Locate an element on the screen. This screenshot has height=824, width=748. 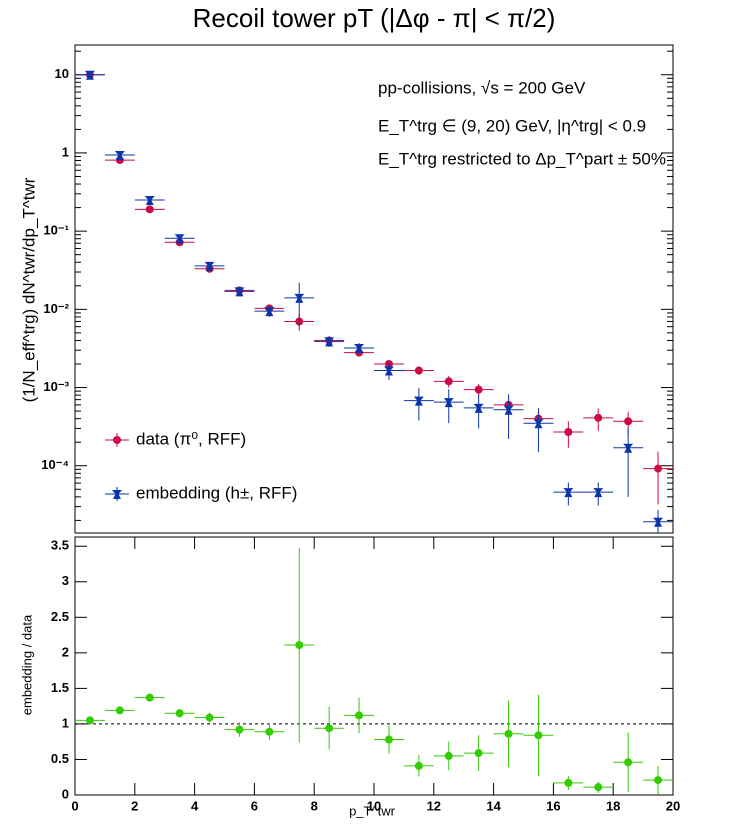
y-tick-label: 10⁻⁴ is located at coordinates (55, 464).